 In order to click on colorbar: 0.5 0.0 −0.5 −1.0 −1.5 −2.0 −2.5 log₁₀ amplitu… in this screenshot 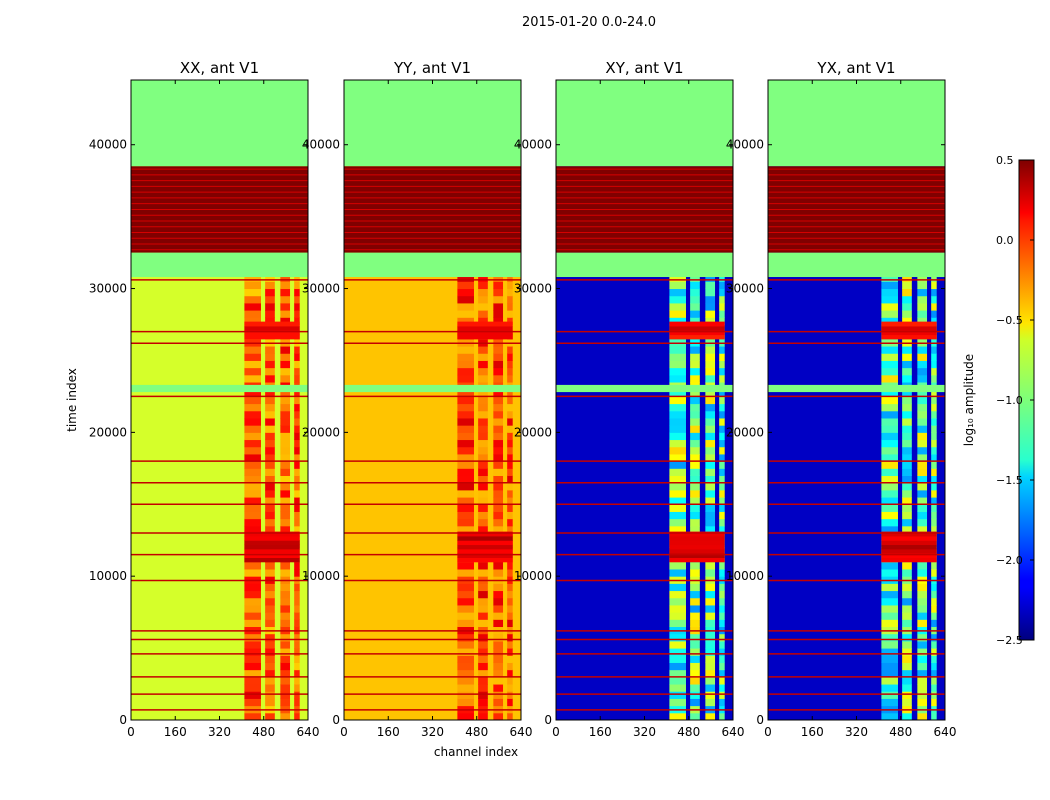, I will do `click(998, 400)`.